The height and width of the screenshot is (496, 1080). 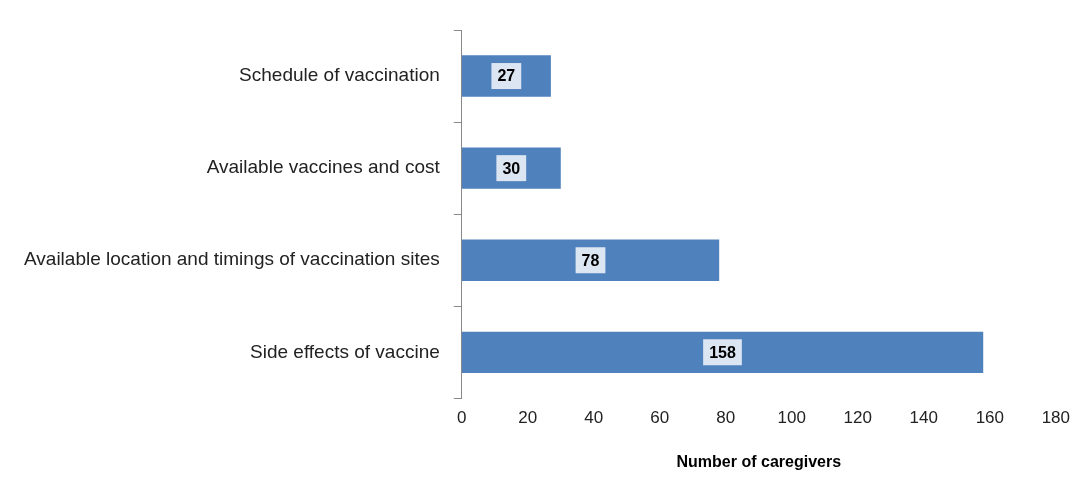 I want to click on data-label: 158, so click(x=722, y=352).